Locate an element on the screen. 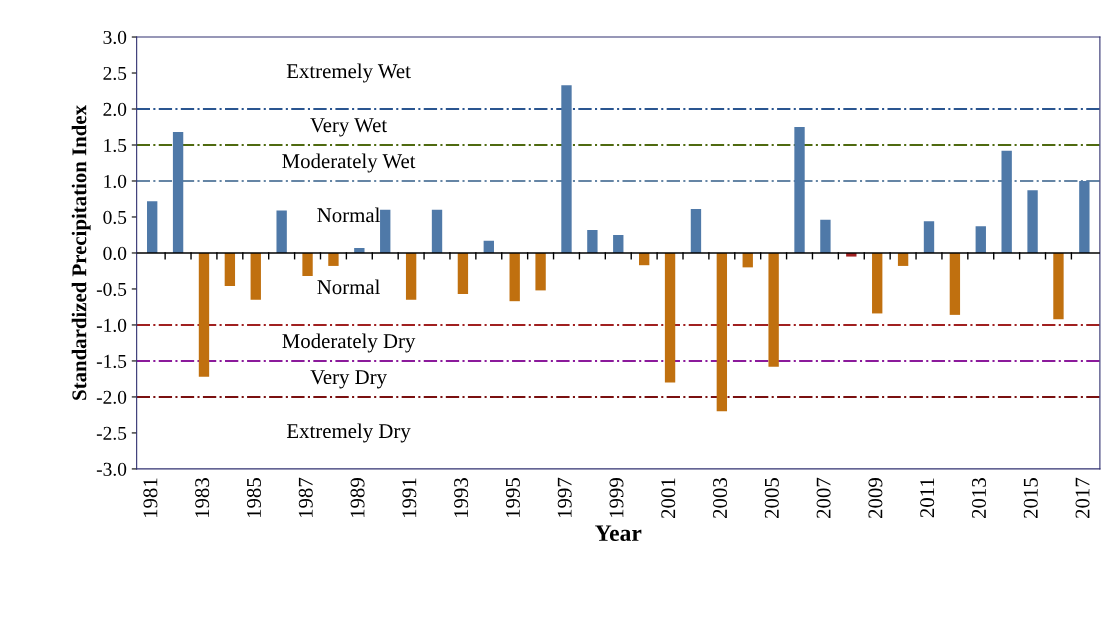  x-tick-label: 1987 is located at coordinates (305, 497).